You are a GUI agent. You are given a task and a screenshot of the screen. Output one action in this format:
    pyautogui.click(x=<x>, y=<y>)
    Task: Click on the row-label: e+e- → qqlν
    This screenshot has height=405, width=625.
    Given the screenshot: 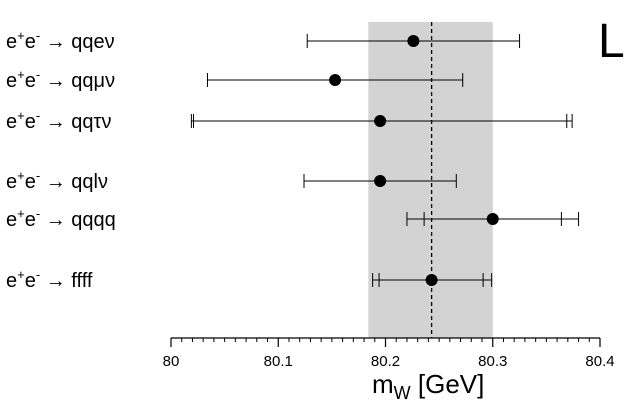 What is the action you would take?
    pyautogui.click(x=57, y=180)
    